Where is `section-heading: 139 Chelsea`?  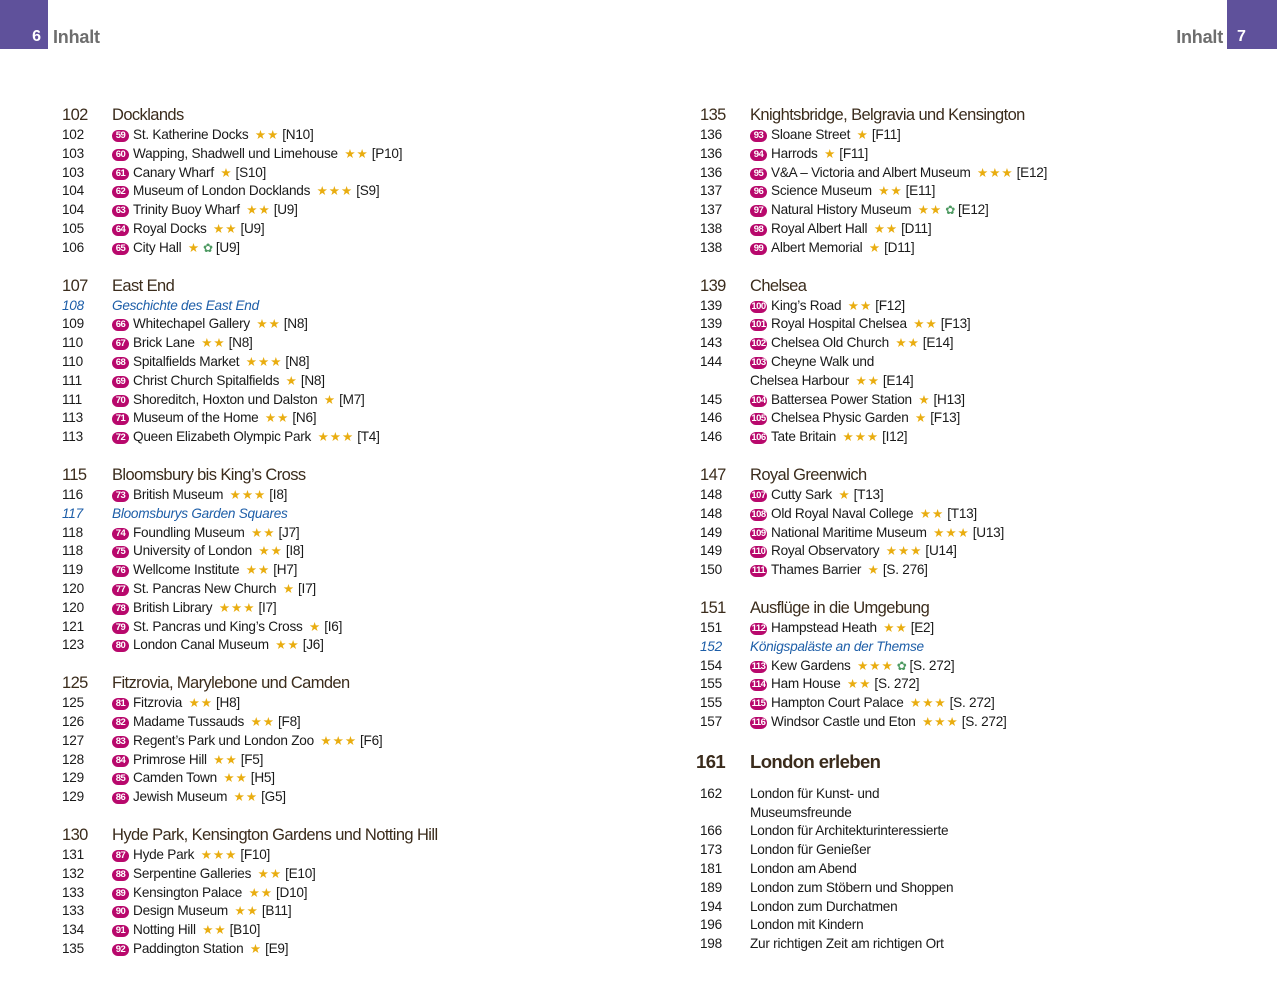 section-heading: 139 Chelsea is located at coordinates (980, 286).